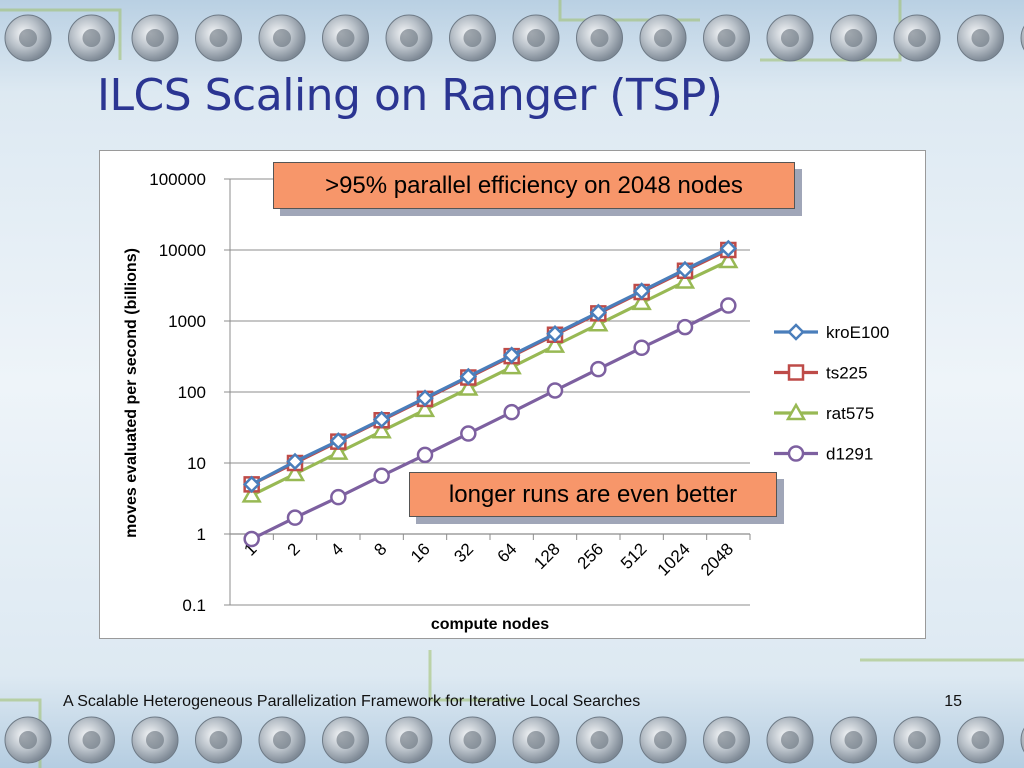  What do you see at coordinates (824, 412) in the screenshot?
I see `legend-item-rat575: rat575` at bounding box center [824, 412].